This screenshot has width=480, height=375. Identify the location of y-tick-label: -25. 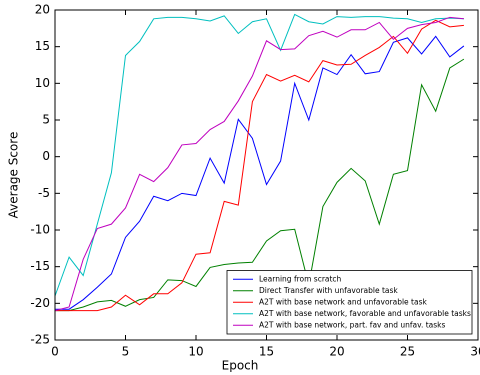
(40, 340).